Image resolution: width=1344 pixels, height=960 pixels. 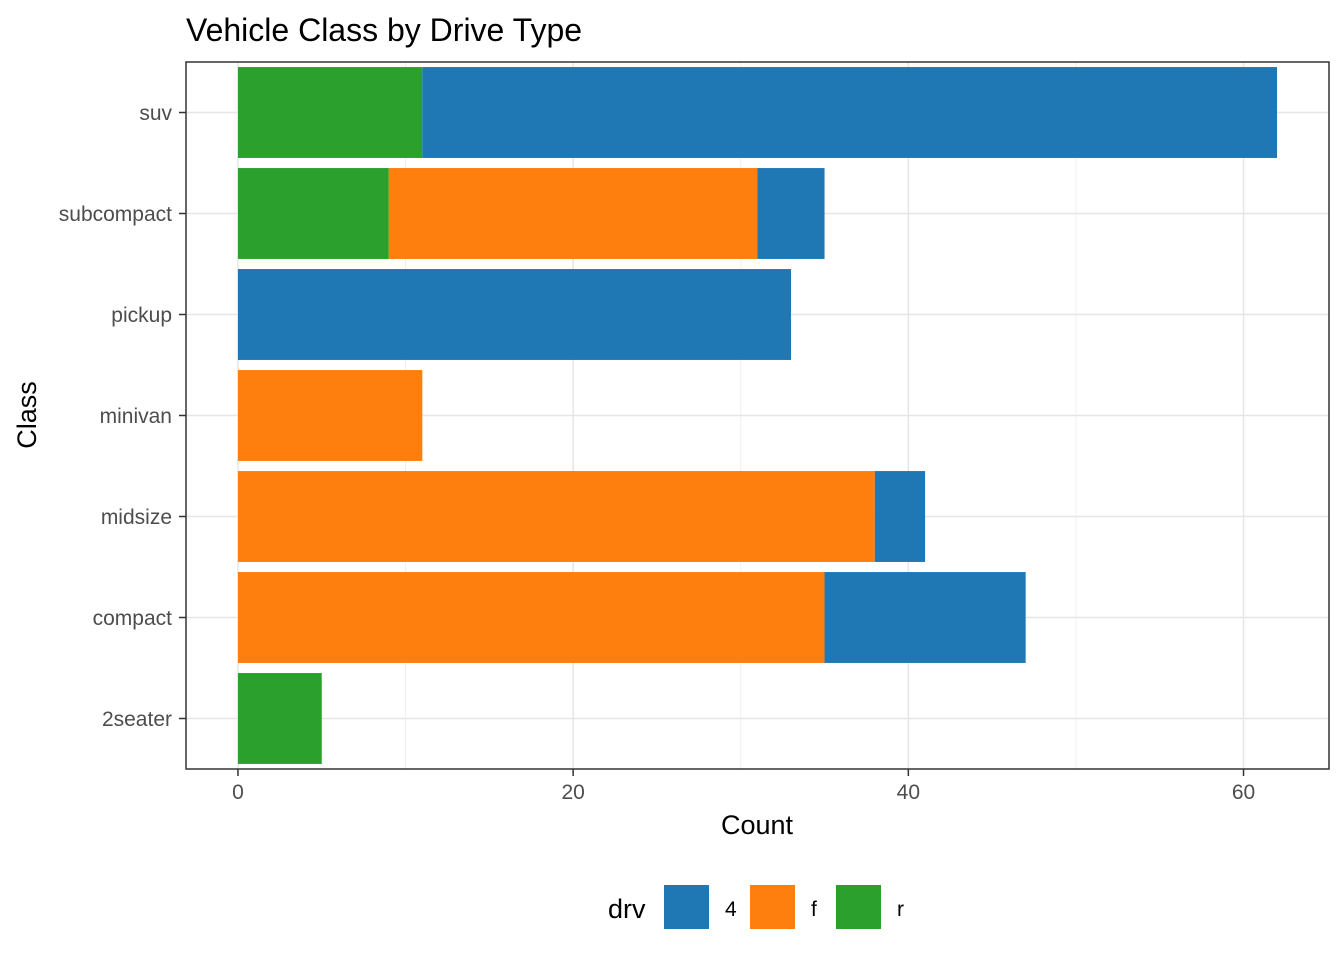 I want to click on legend-title: drv, so click(x=627, y=909).